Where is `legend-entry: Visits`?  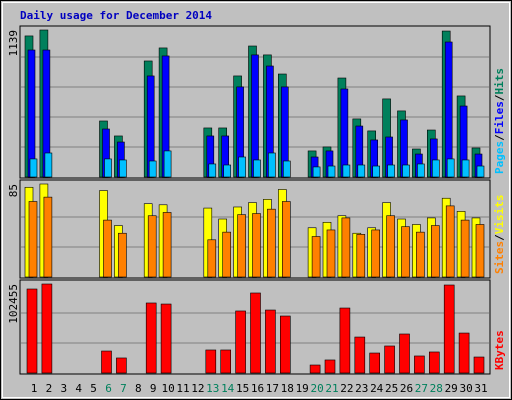
legend-entry: Visits is located at coordinates (499, 215).